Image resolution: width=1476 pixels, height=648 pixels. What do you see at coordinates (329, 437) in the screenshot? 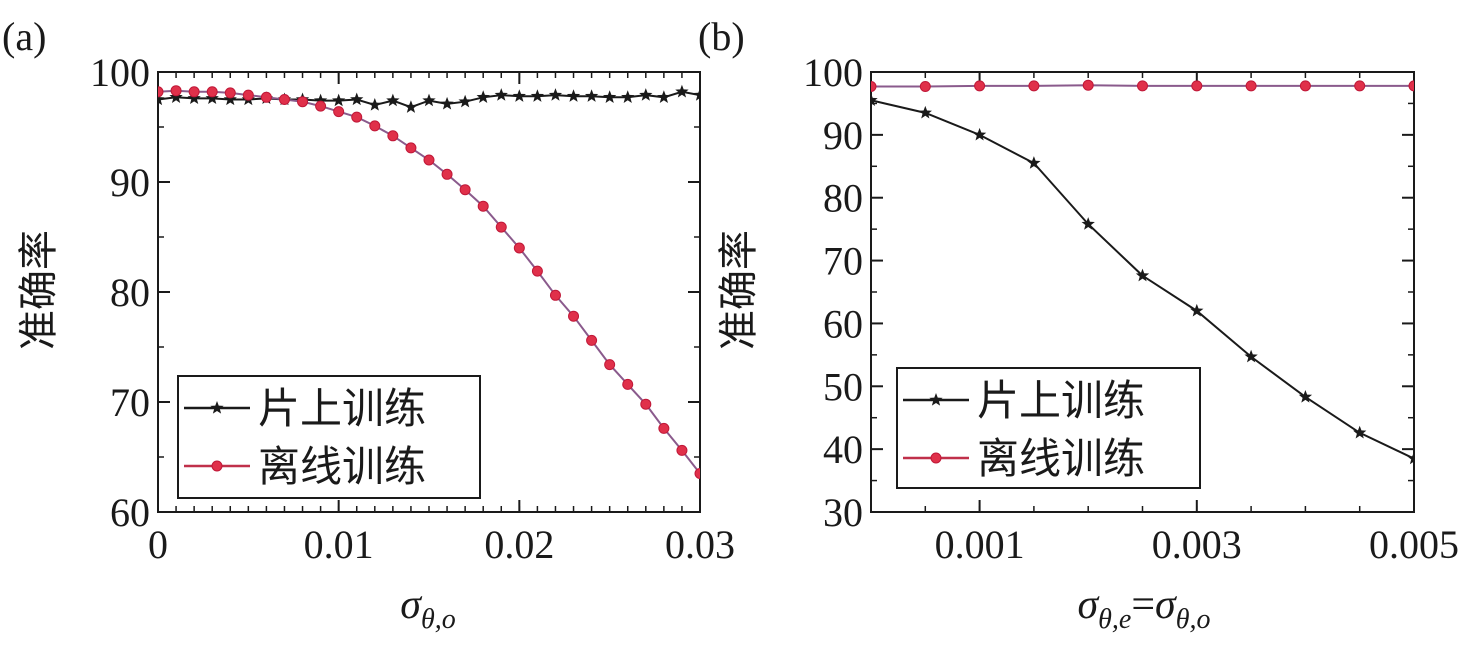
I see `panel-a-legend-box` at bounding box center [329, 437].